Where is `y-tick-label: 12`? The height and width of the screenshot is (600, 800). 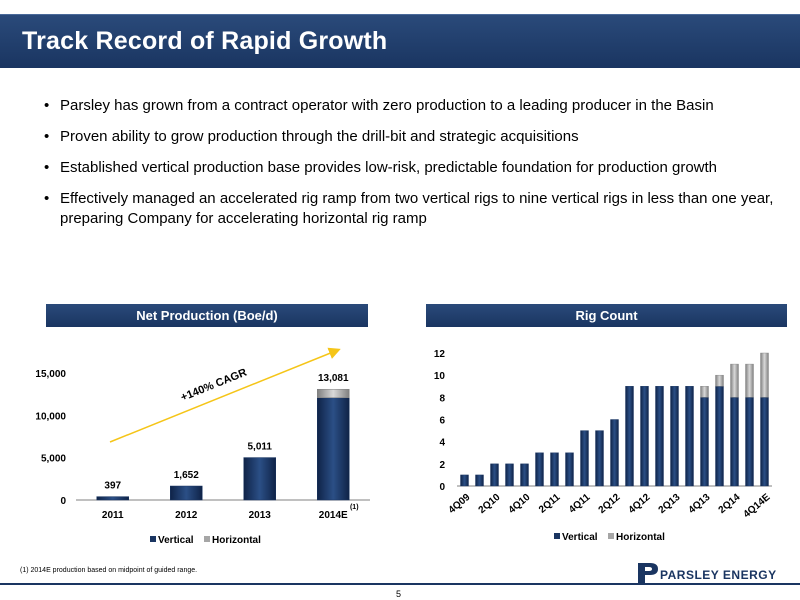
y-tick-label: 12 is located at coordinates (440, 354).